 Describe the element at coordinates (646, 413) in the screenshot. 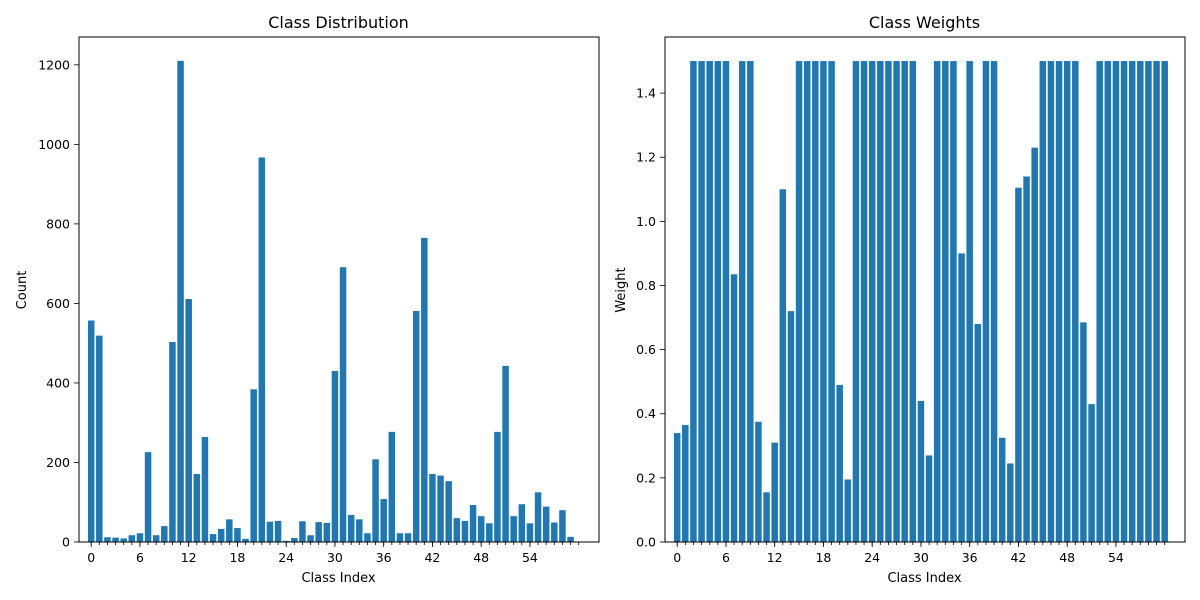

I see `y-tick-label: 0.4` at that location.